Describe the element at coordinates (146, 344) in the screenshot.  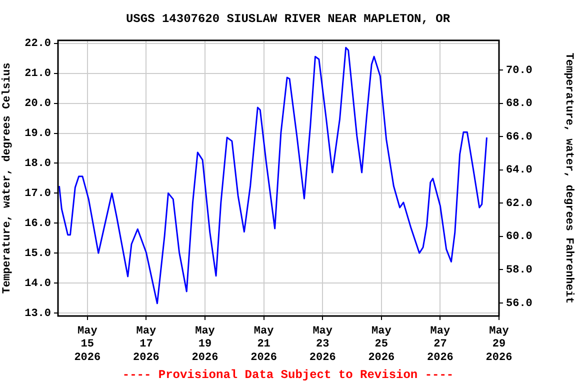
I see `x-tick-label: May 17 2026` at that location.